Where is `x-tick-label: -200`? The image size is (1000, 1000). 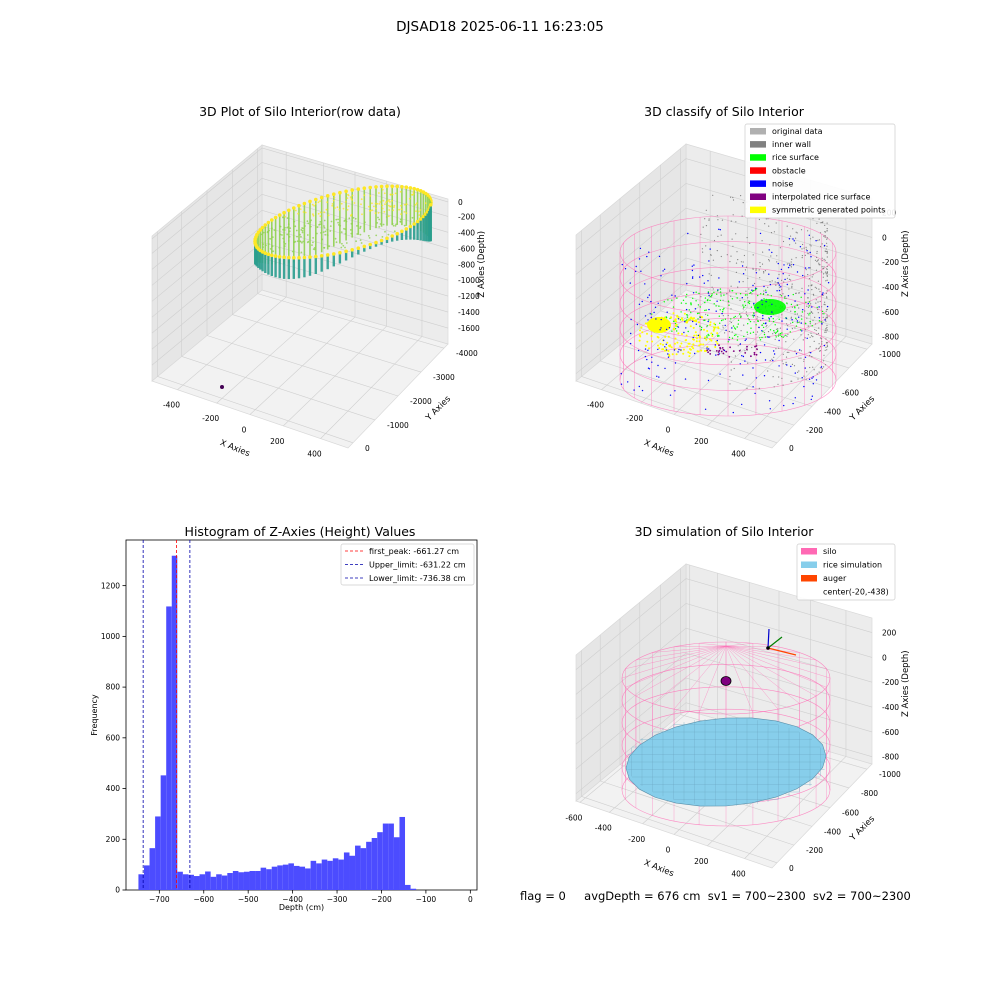
x-tick-label: -200 is located at coordinates (634, 418).